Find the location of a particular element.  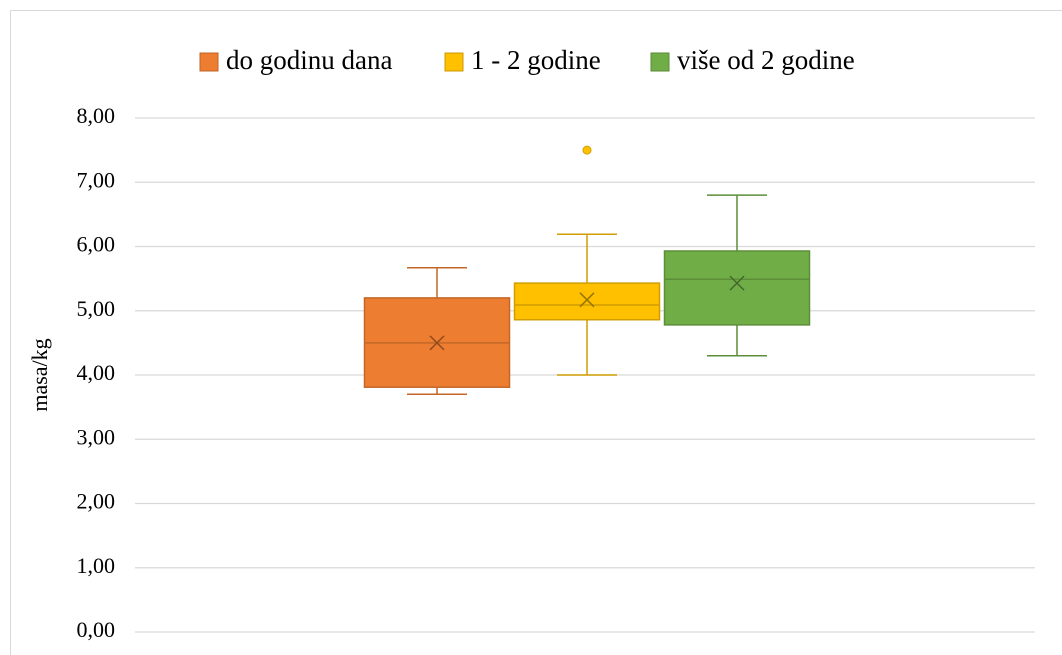

y-axis-title: masa/kg is located at coordinates (39, 374).